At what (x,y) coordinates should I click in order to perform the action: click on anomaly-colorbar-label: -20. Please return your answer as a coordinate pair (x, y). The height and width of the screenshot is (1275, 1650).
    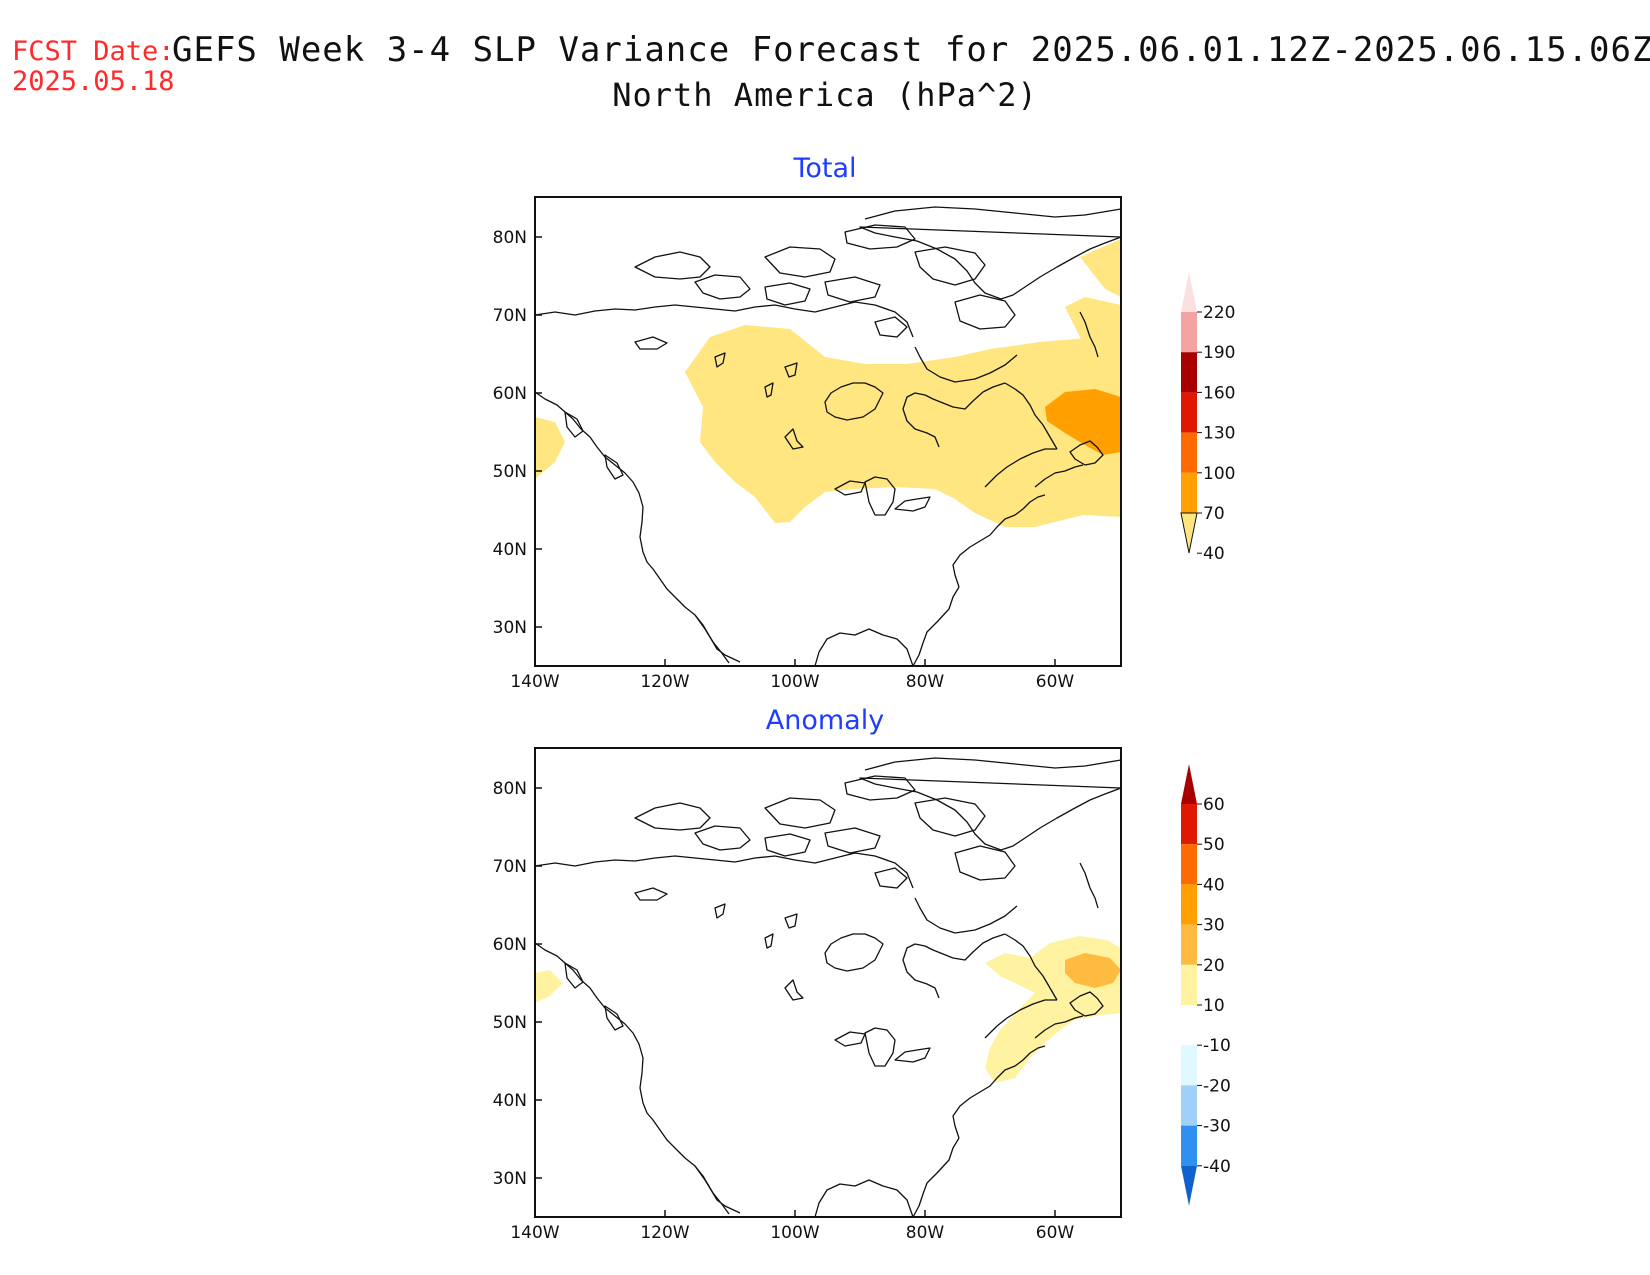
    Looking at the image, I should click on (1217, 1086).